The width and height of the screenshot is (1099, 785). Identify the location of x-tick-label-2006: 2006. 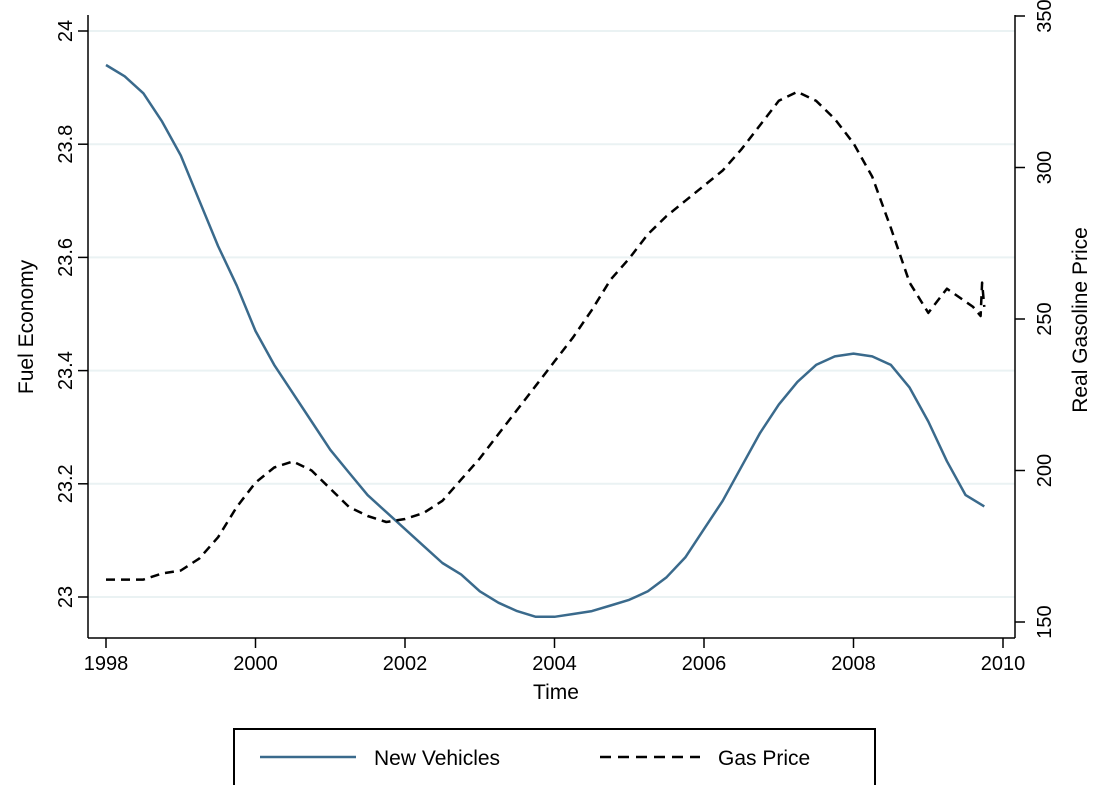
(704, 664).